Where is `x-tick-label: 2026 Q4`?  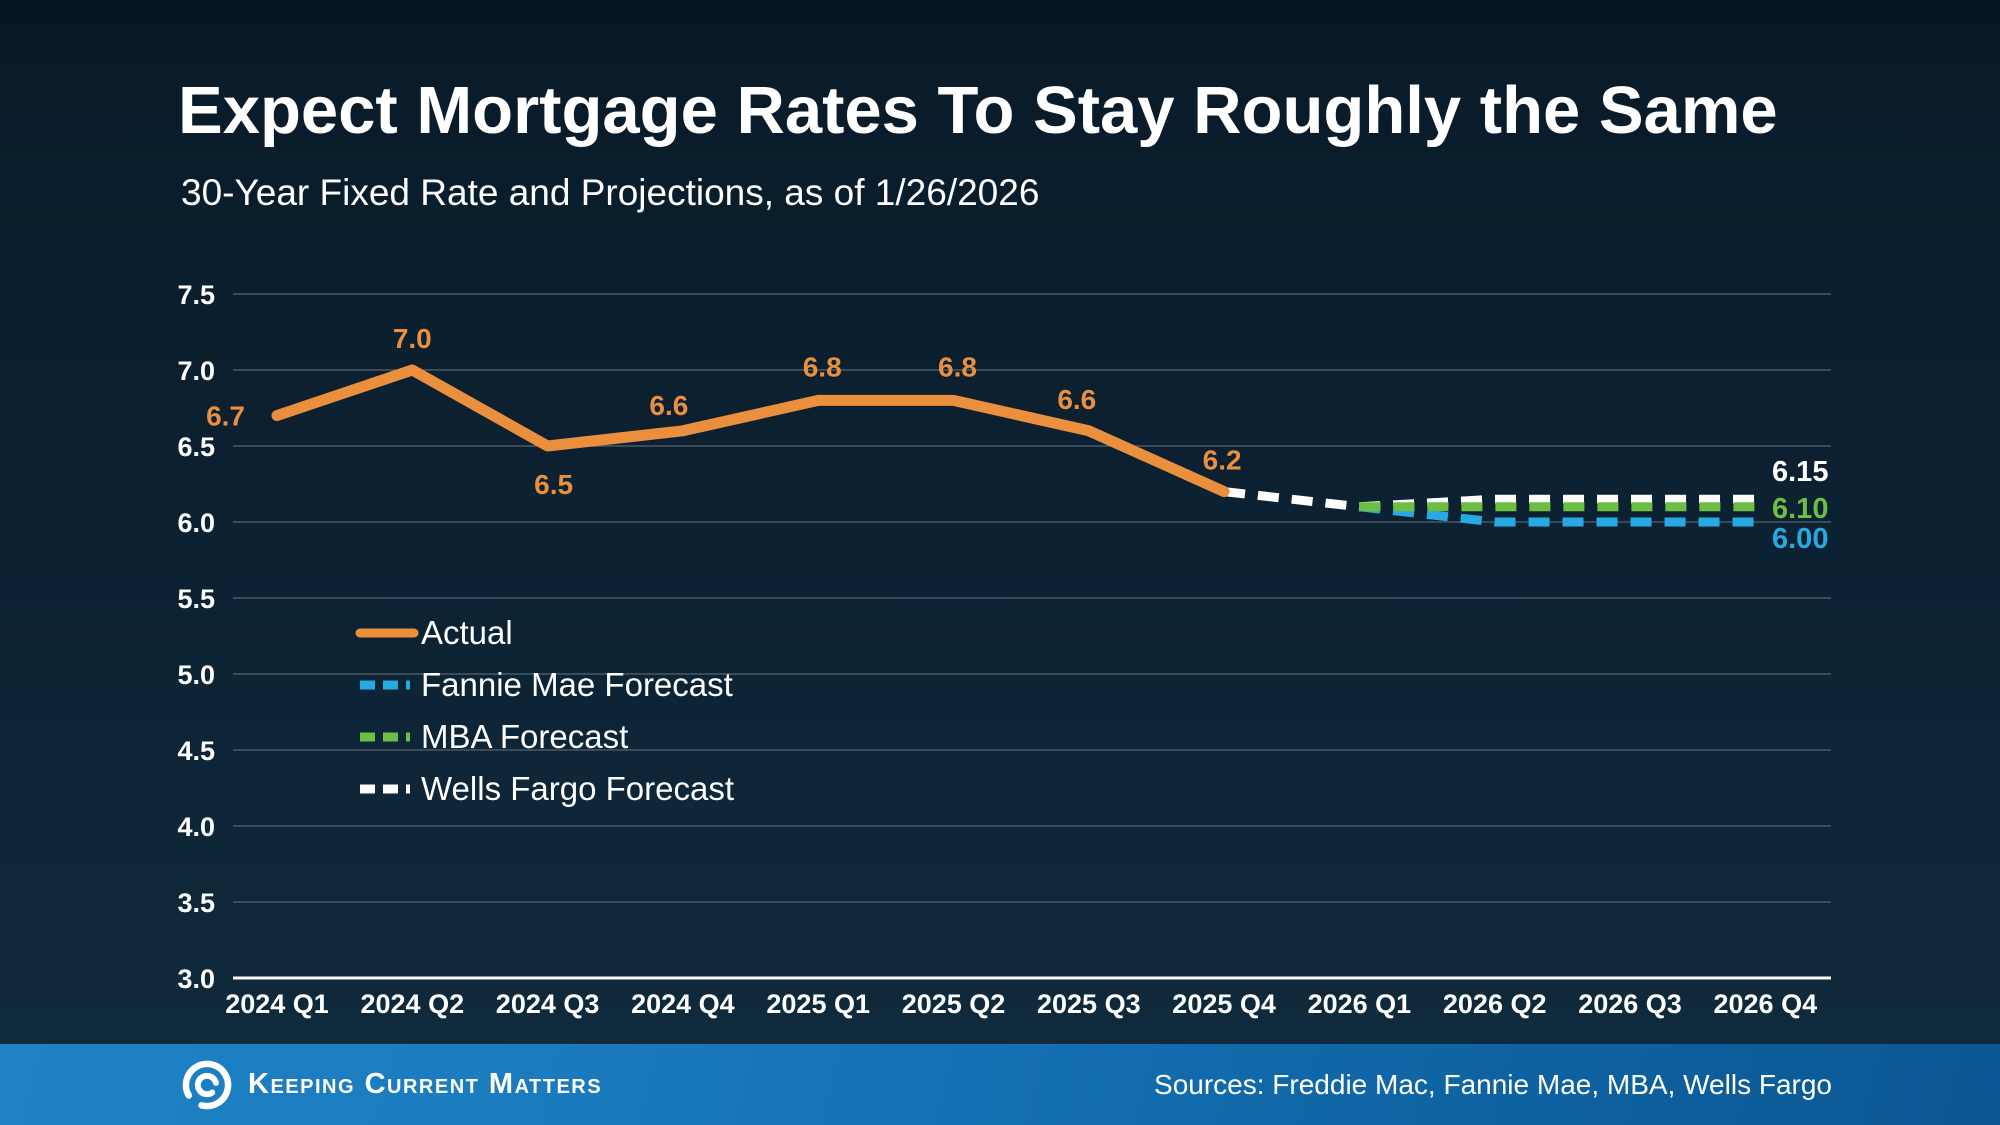 x-tick-label: 2026 Q4 is located at coordinates (1766, 1004).